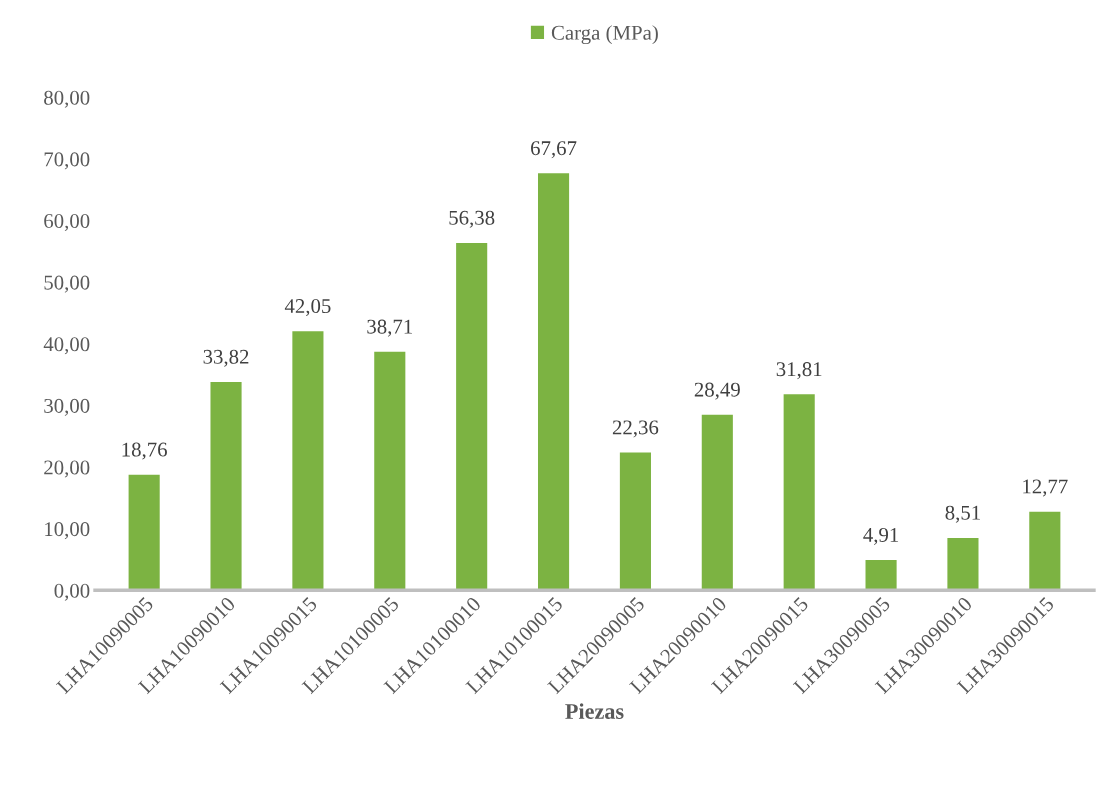  What do you see at coordinates (635, 429) in the screenshot?
I see `data-label: 22,36` at bounding box center [635, 429].